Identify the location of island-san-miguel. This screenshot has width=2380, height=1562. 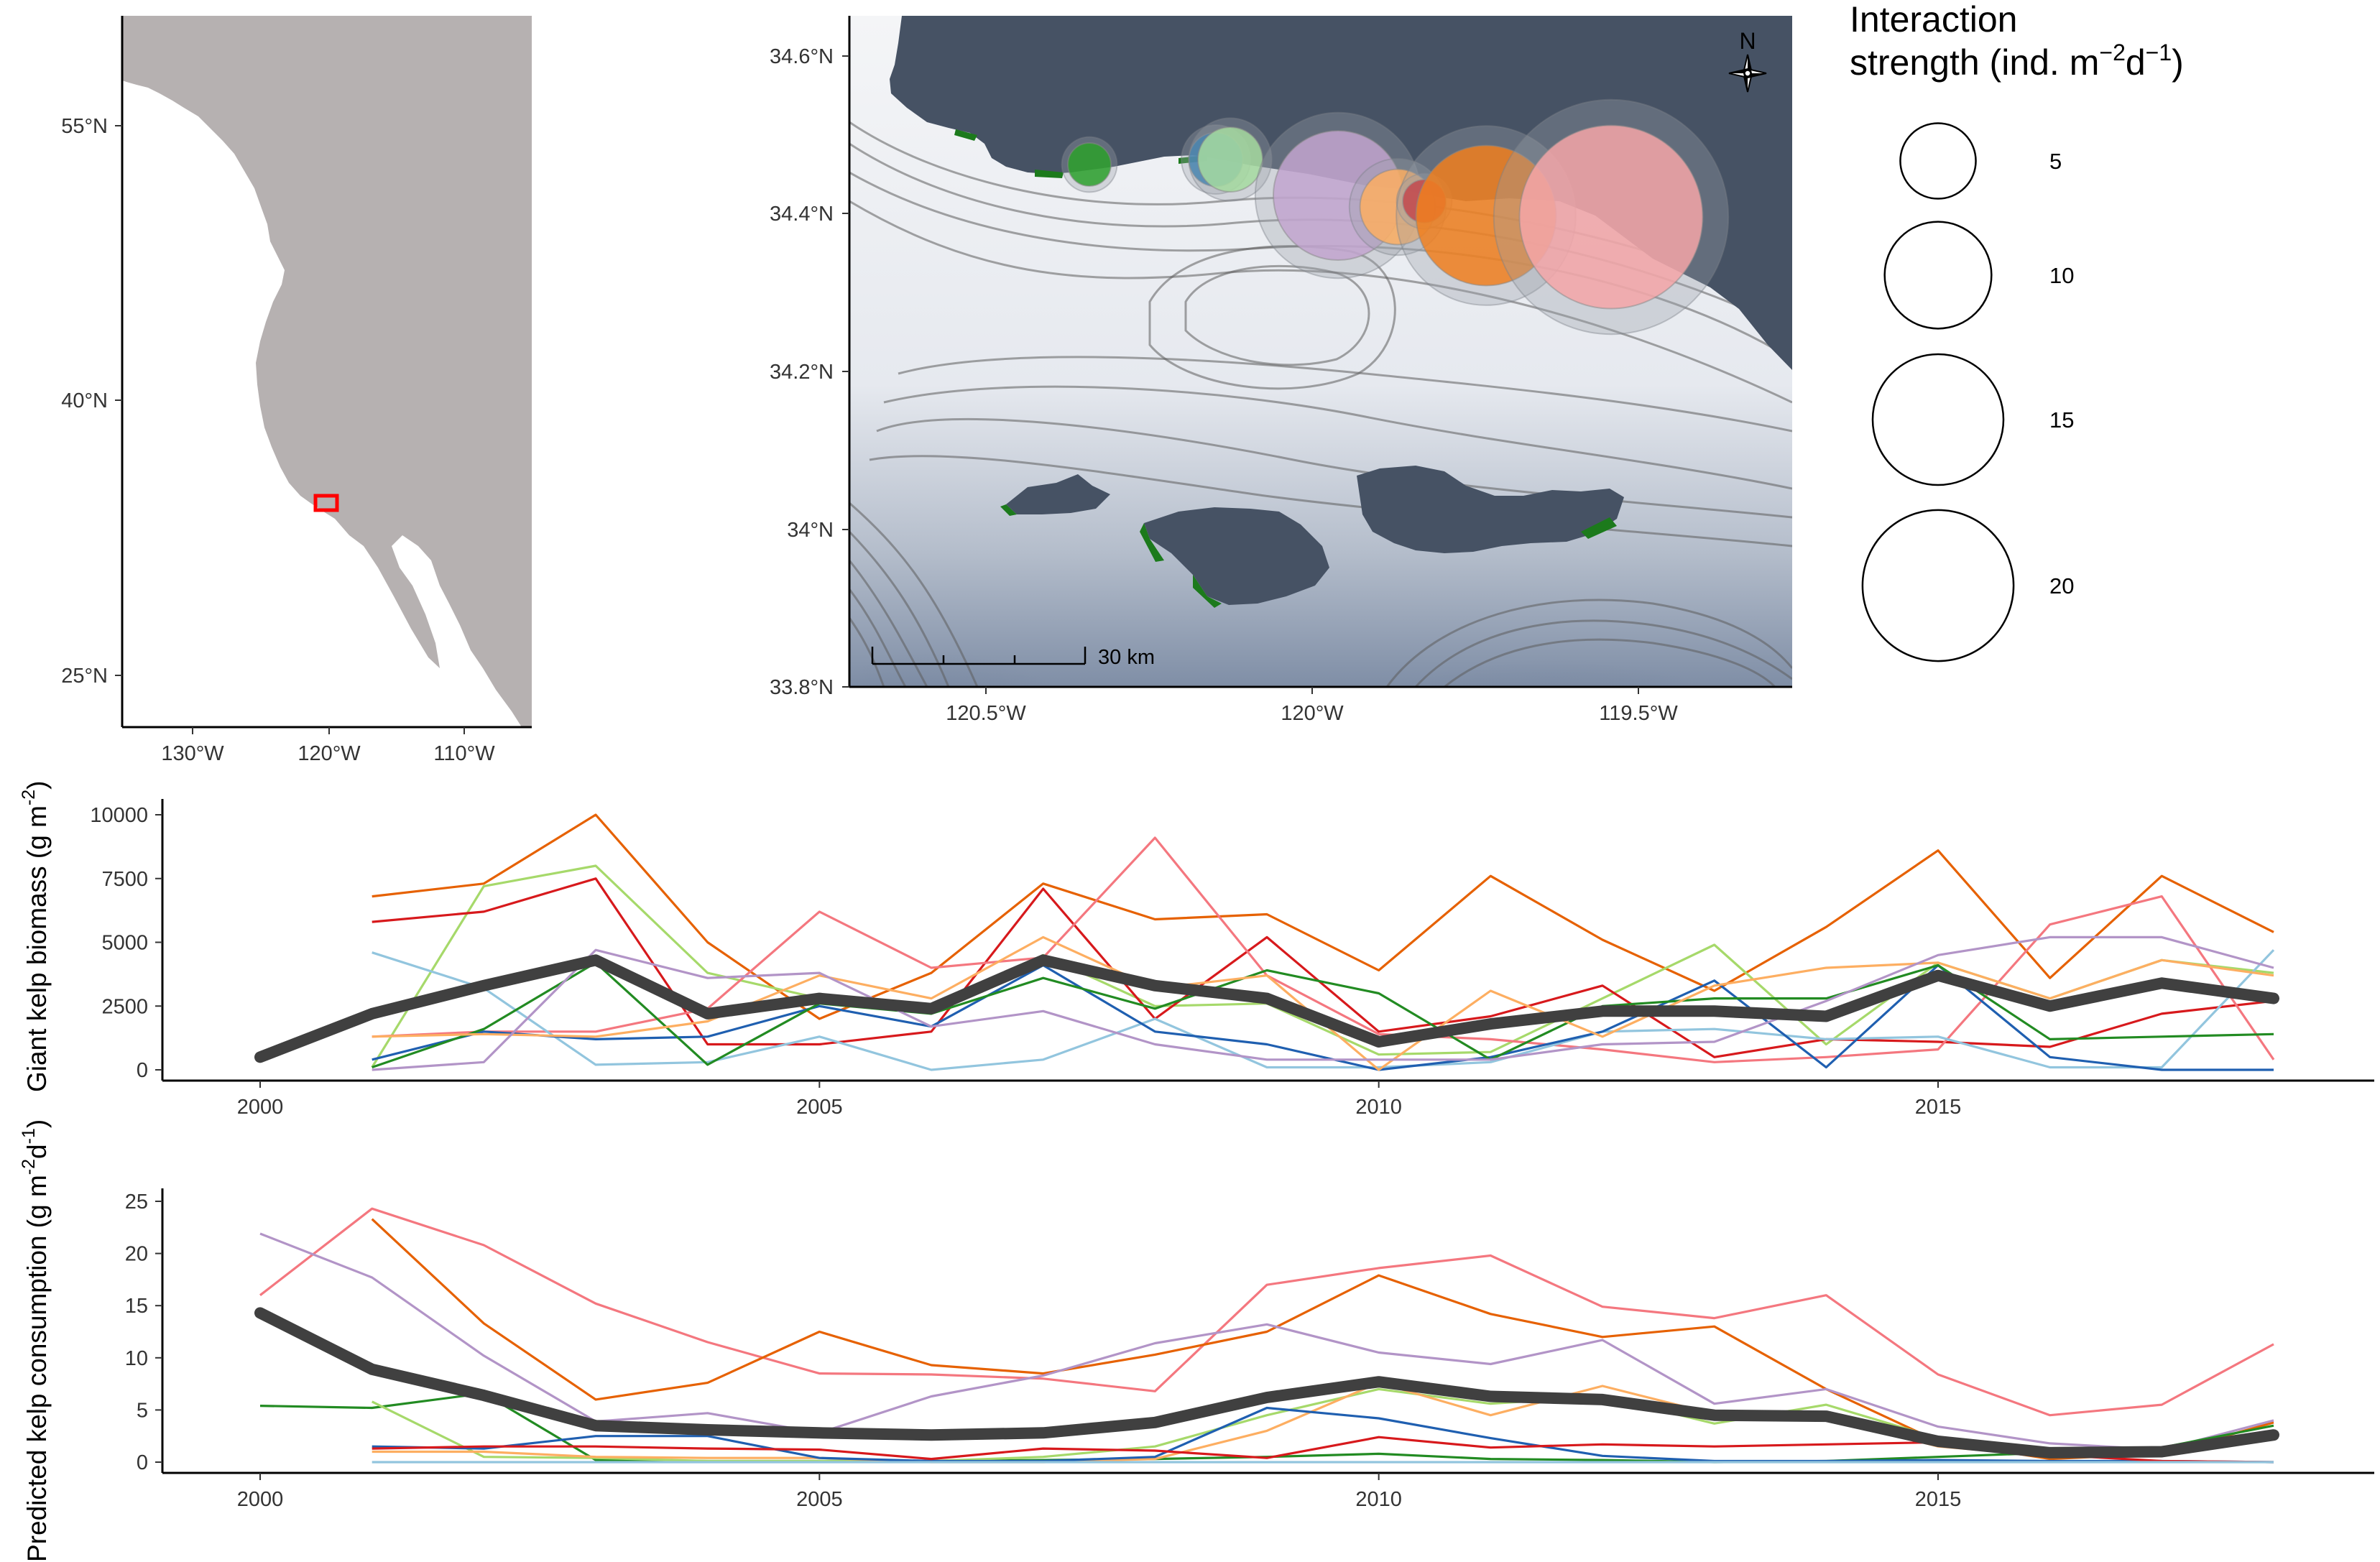
(1058, 494).